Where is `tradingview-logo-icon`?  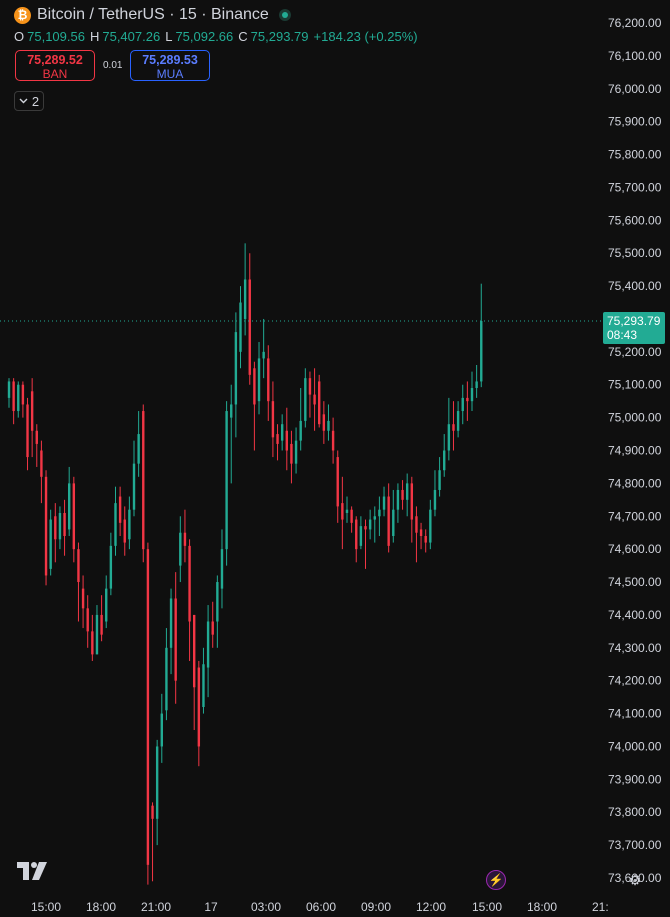 tradingview-logo-icon is located at coordinates (33, 871).